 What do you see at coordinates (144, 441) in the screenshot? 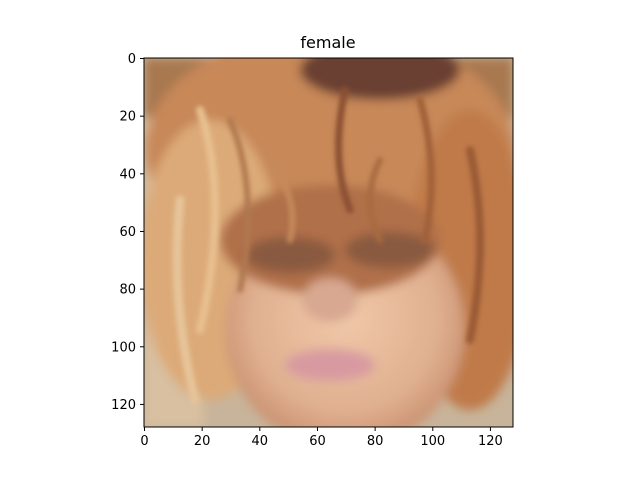
I see `x-tick-label: 0` at bounding box center [144, 441].